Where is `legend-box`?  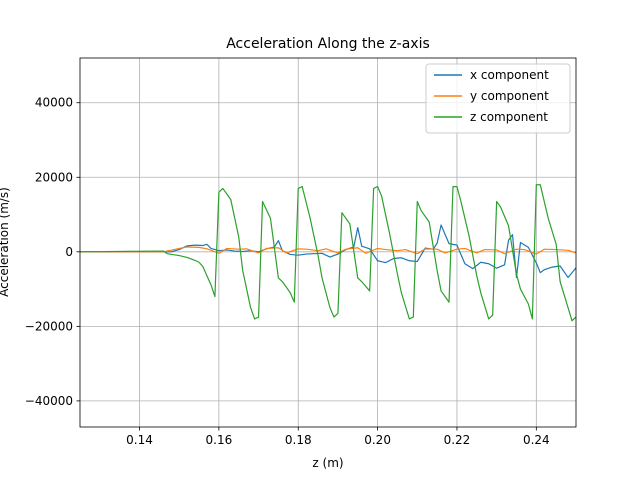
legend-box is located at coordinates (498, 98).